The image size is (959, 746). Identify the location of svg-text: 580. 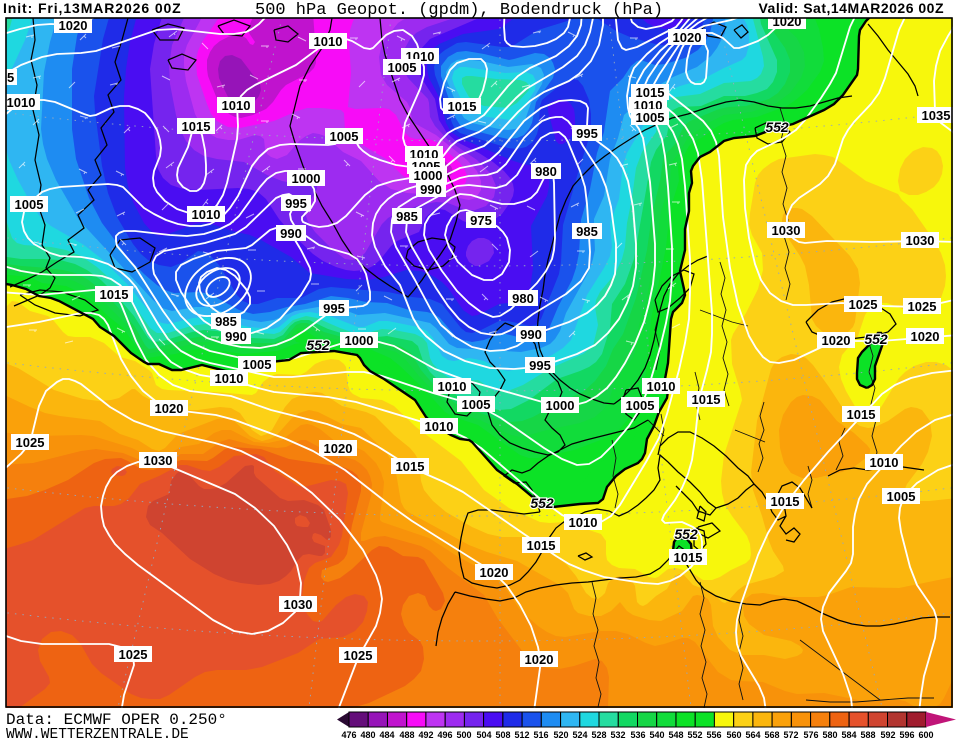
(829, 735).